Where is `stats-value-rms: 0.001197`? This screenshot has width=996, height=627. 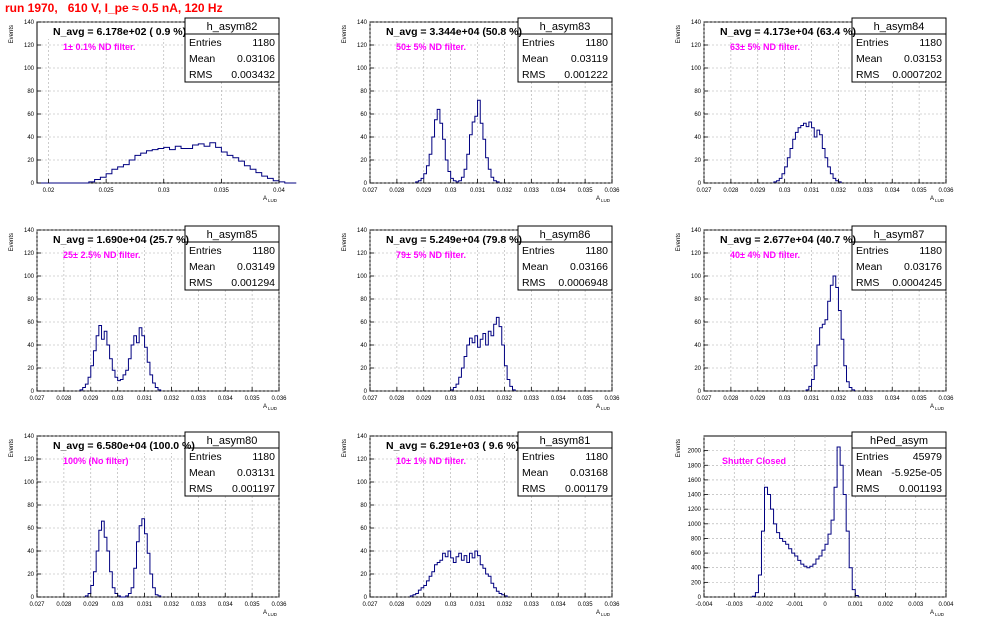
stats-value-rms: 0.001197 is located at coordinates (253, 489).